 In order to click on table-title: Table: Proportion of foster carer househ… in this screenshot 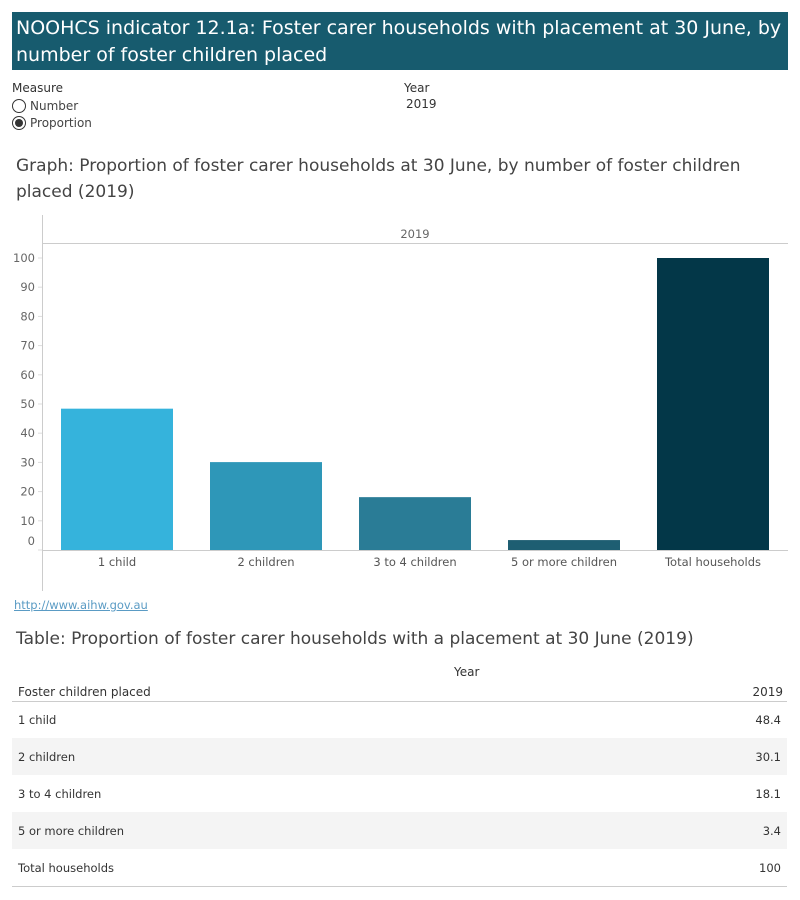, I will do `click(355, 639)`.